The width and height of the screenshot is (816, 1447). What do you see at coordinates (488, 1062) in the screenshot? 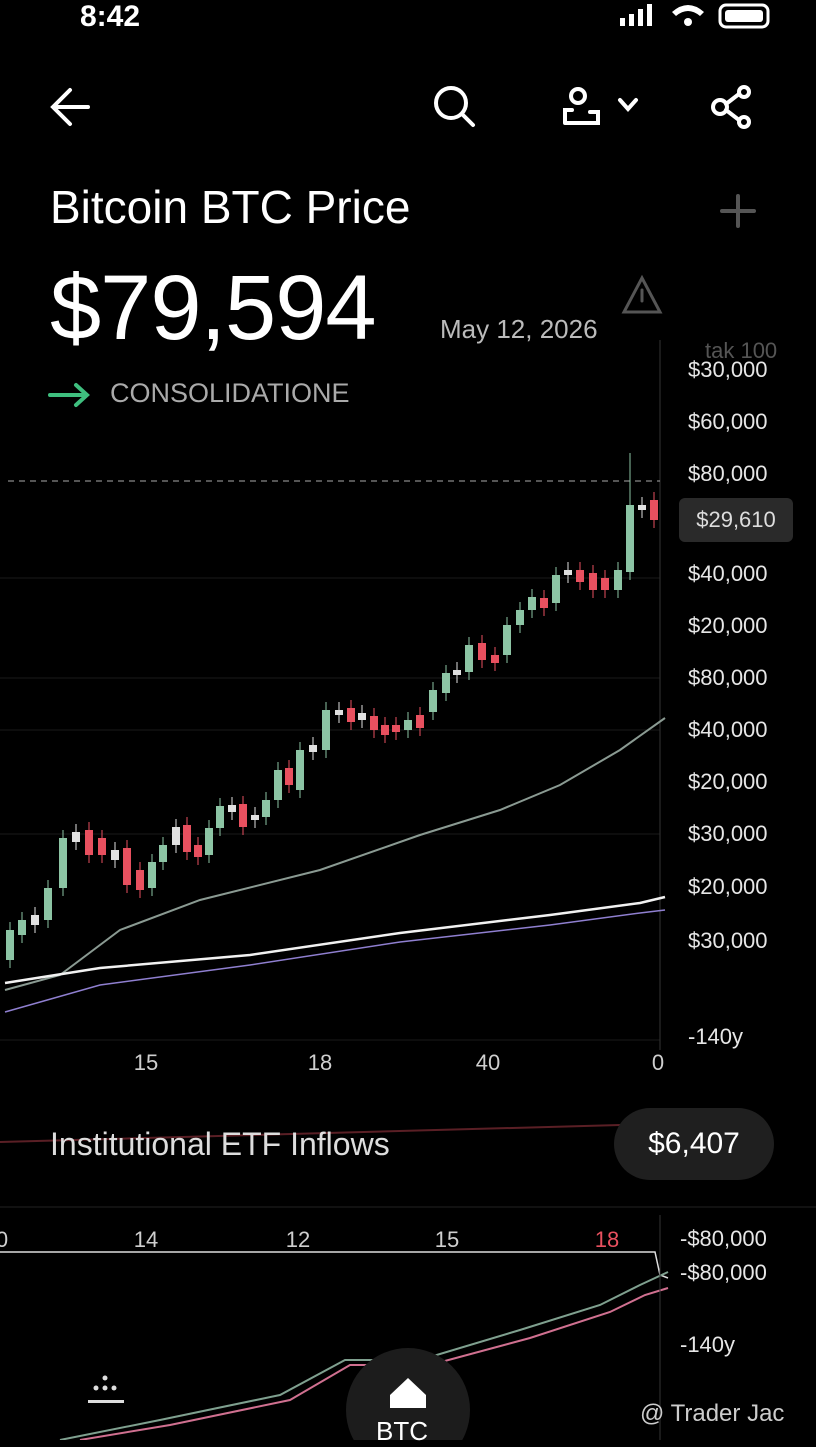
I see `x-axis-label: 40` at bounding box center [488, 1062].